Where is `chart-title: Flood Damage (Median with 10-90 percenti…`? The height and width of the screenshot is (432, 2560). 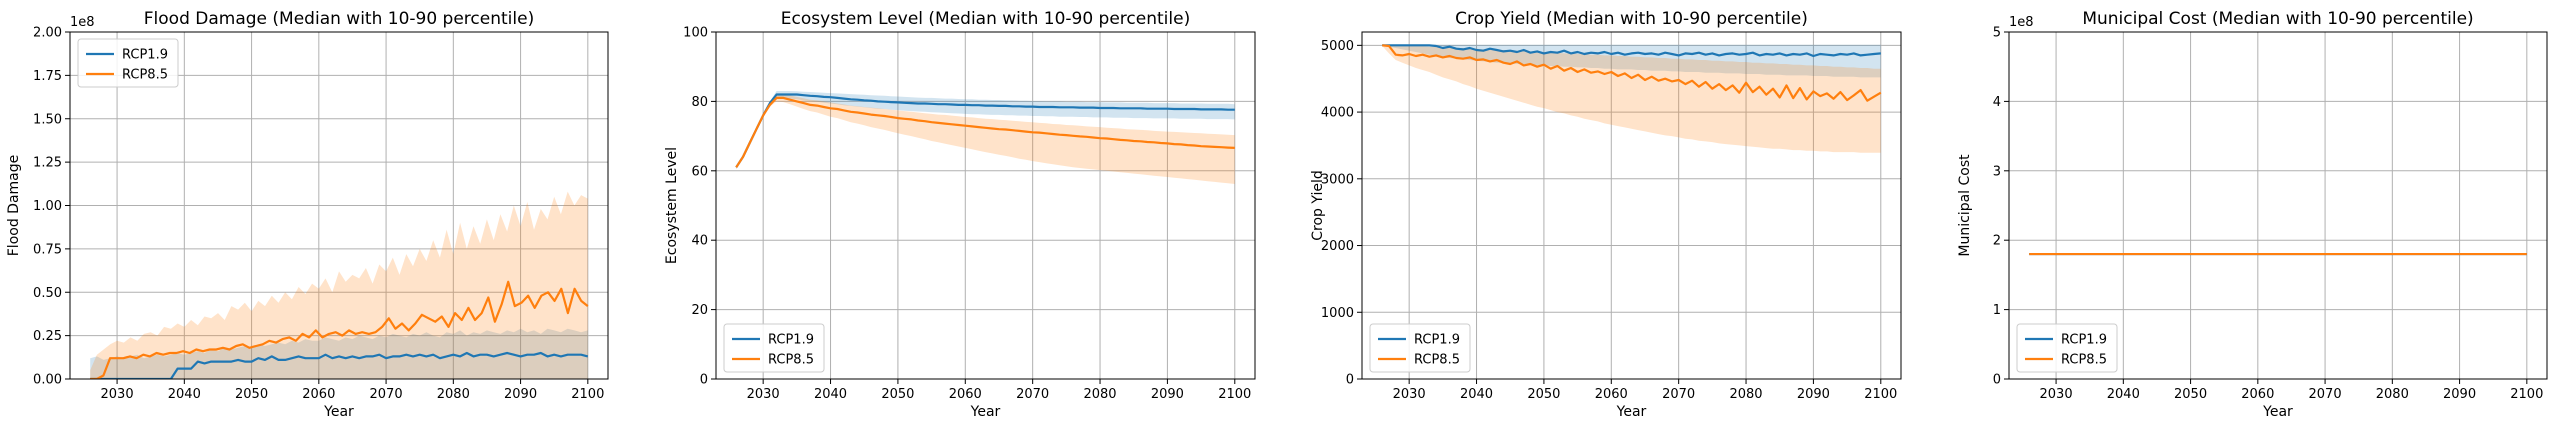 chart-title: Flood Damage (Median with 10-90 percenti… is located at coordinates (339, 19).